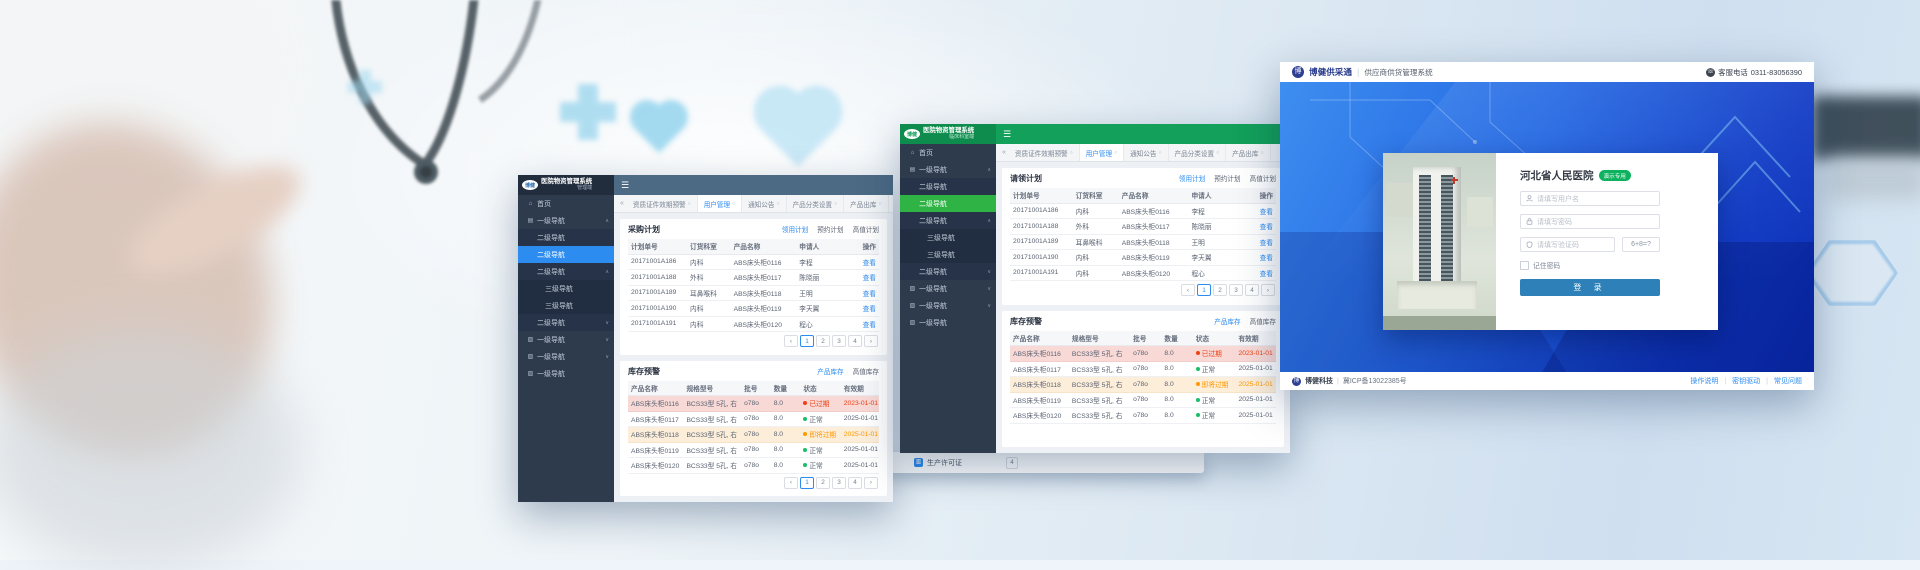 This screenshot has width=1920, height=570. What do you see at coordinates (989, 220) in the screenshot?
I see `chevron-up-icon: ∧` at bounding box center [989, 220].